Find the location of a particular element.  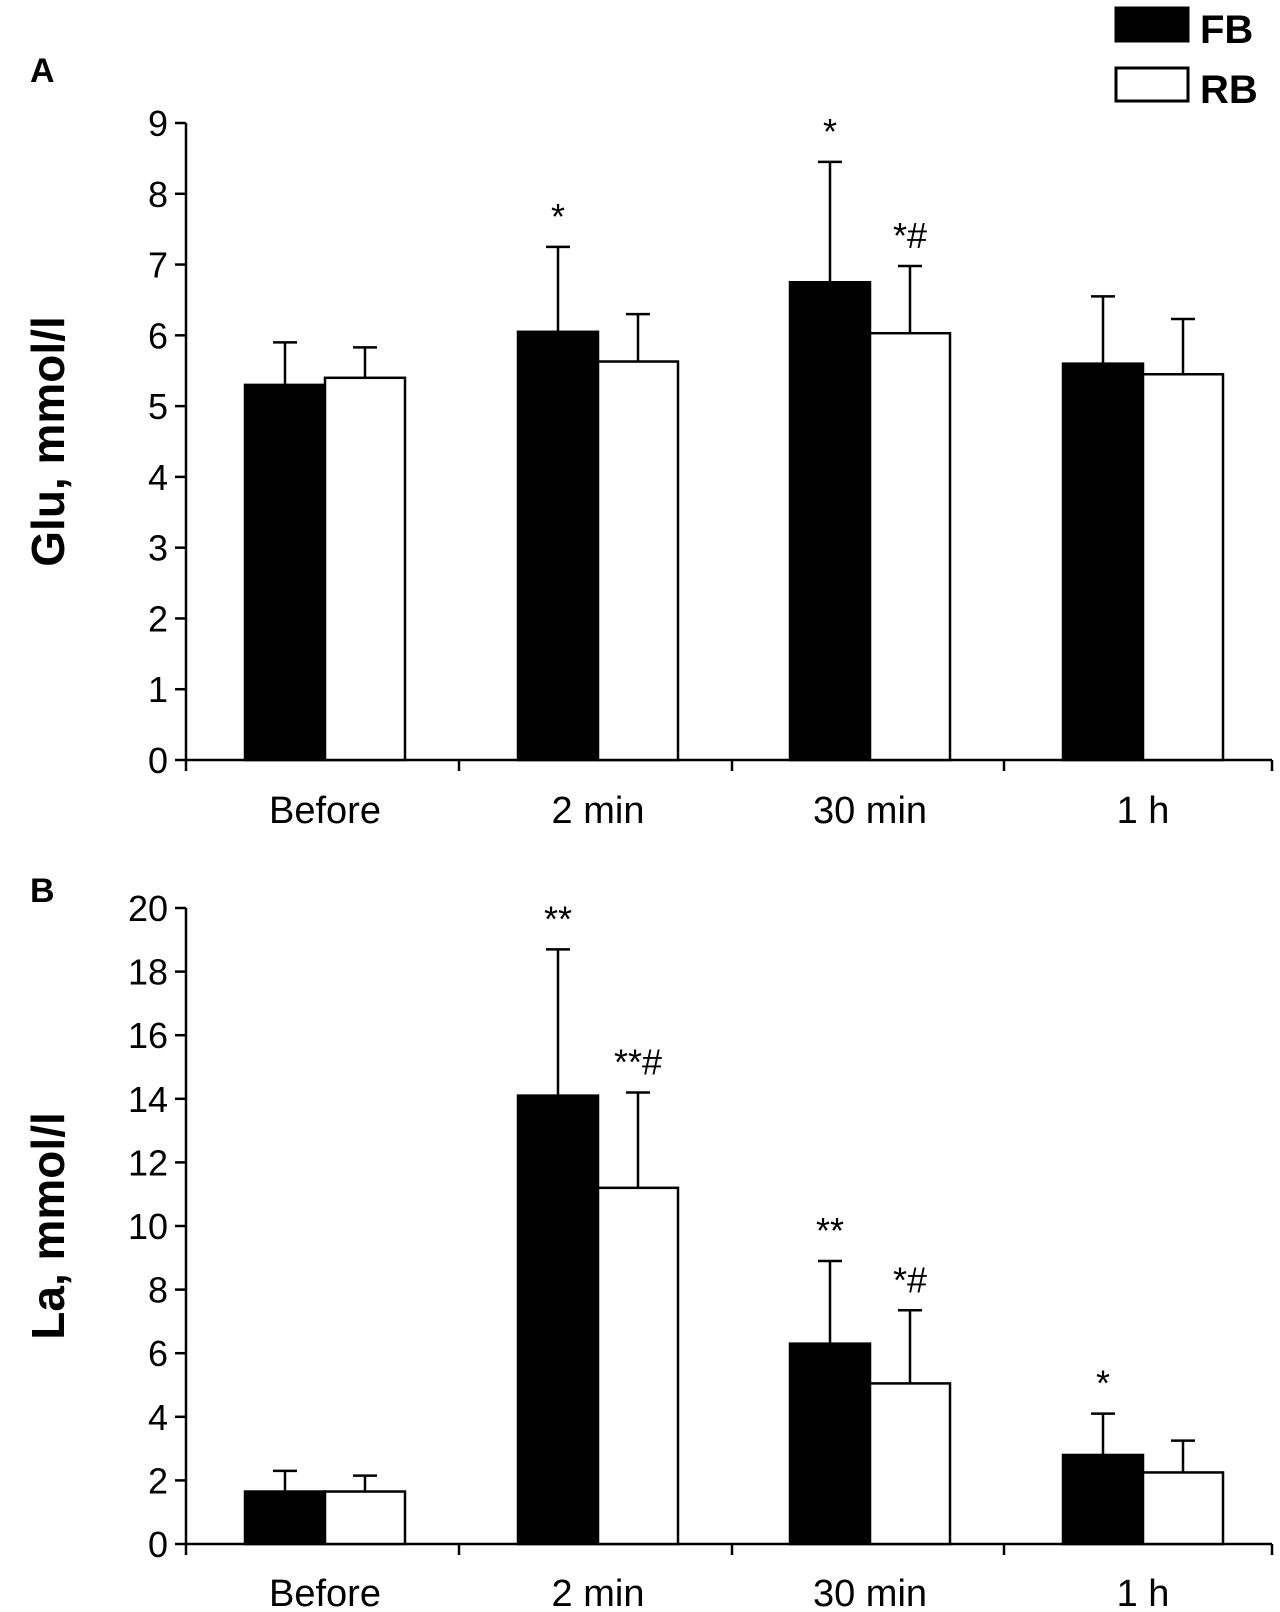

panel-a-y-tick-label: 9 is located at coordinates (158, 123).